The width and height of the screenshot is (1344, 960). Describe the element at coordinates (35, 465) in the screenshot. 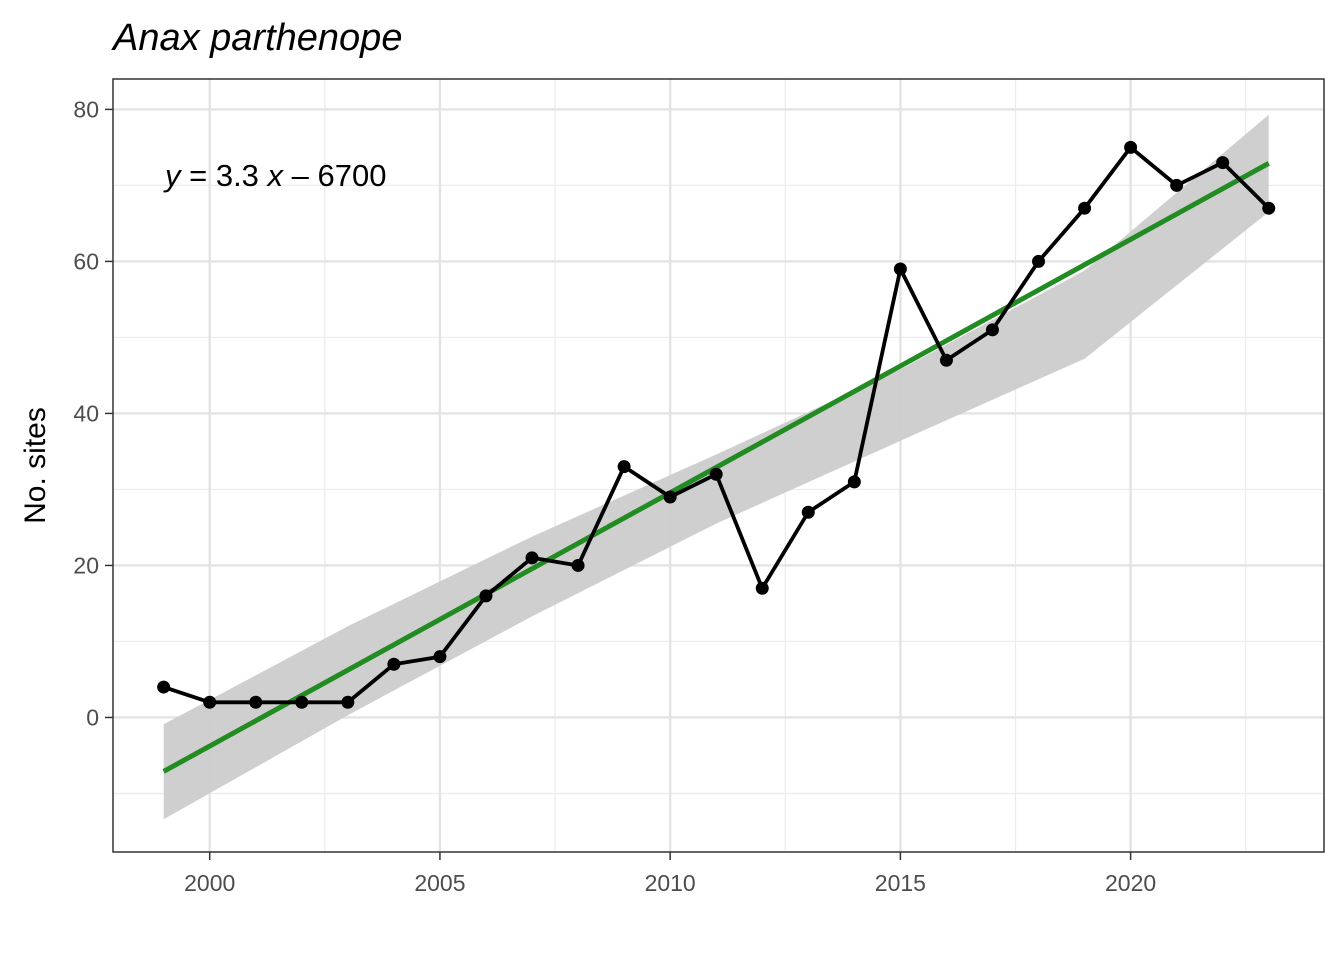

I see `y-axis-label: No. sites` at that location.